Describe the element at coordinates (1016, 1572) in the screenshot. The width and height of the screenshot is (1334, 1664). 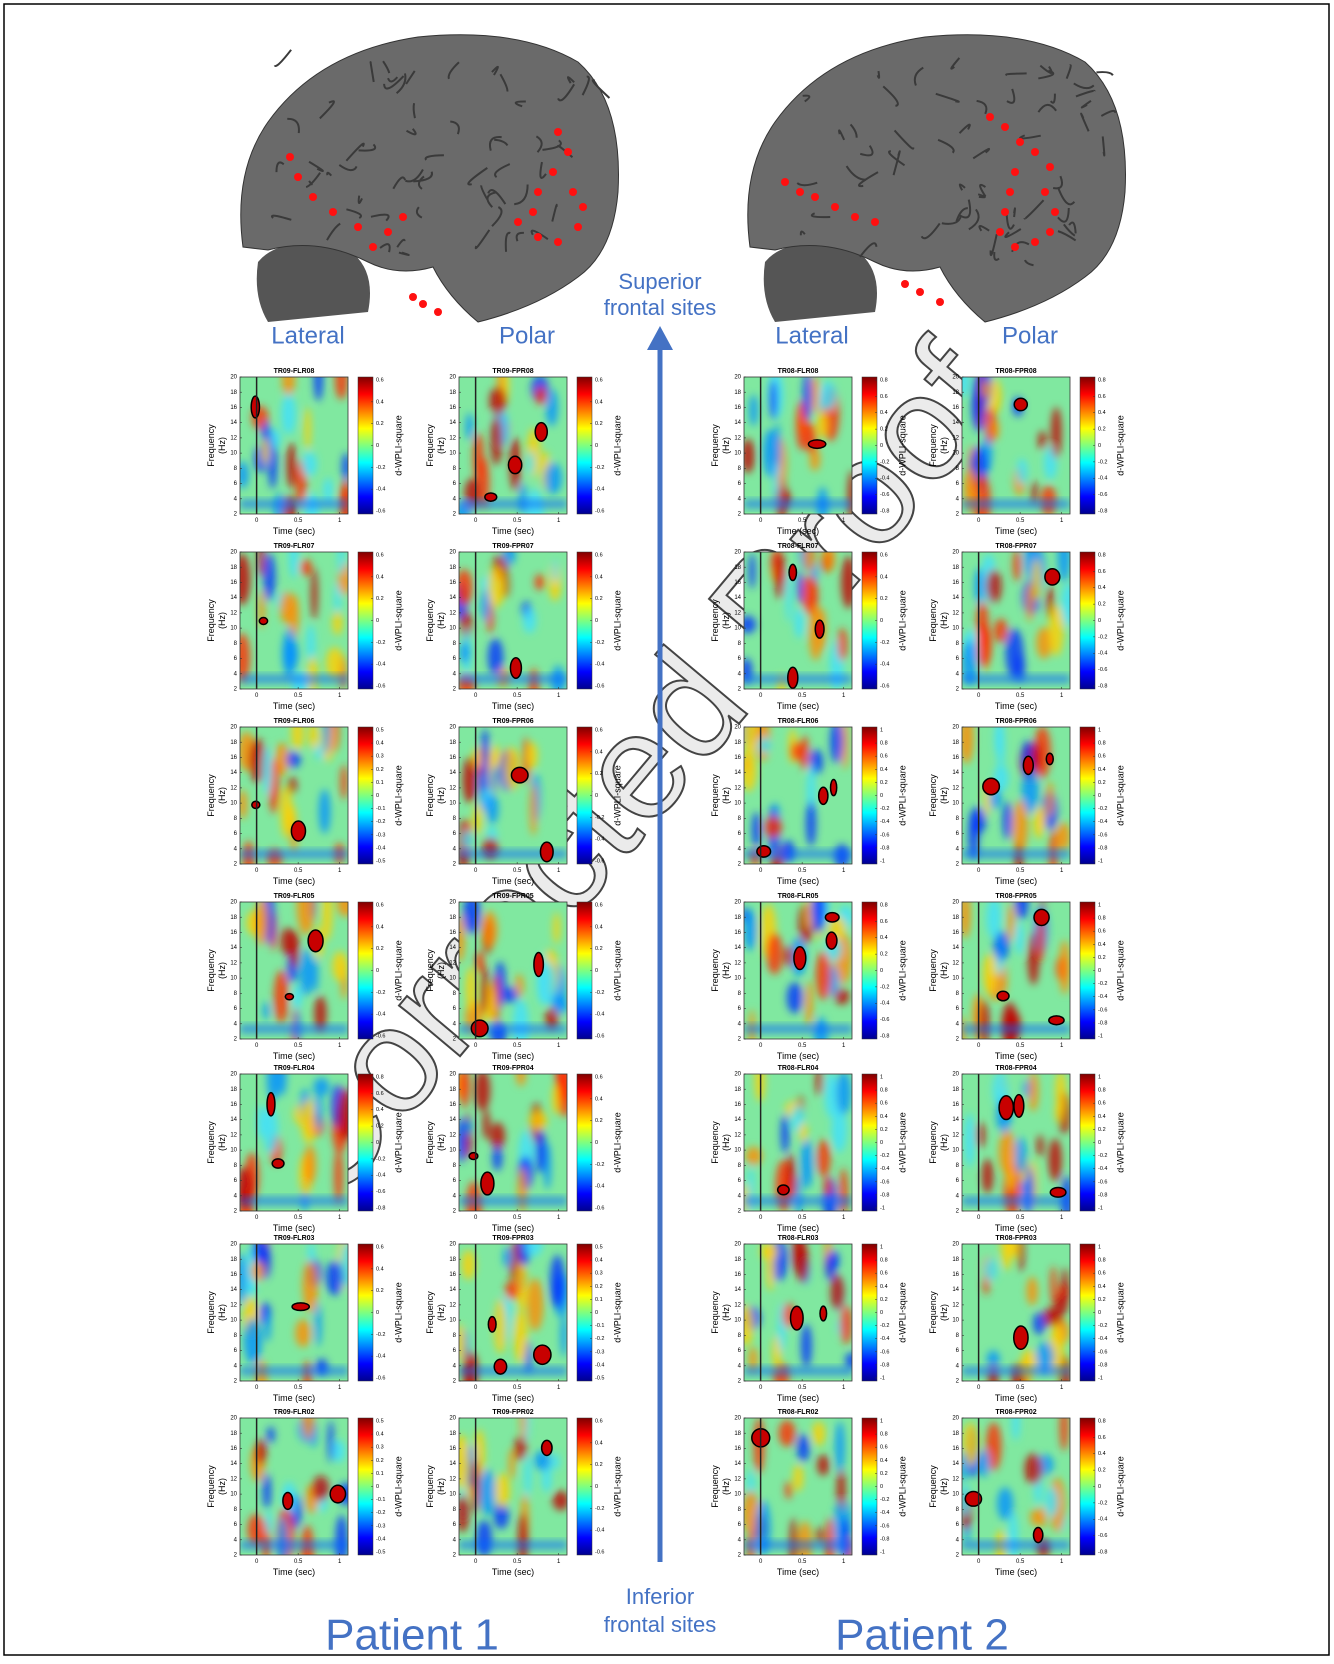
I see `x-axis-label: Time (sec)` at that location.